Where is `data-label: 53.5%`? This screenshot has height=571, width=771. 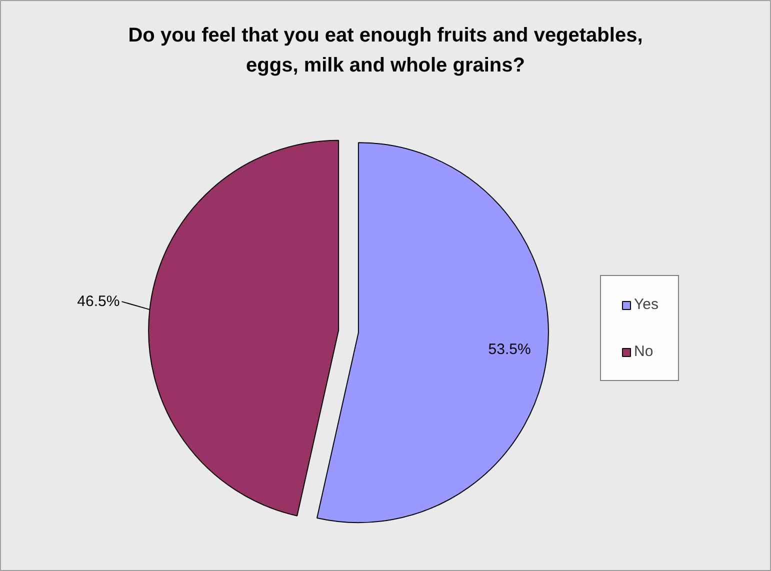 data-label: 53.5% is located at coordinates (509, 349).